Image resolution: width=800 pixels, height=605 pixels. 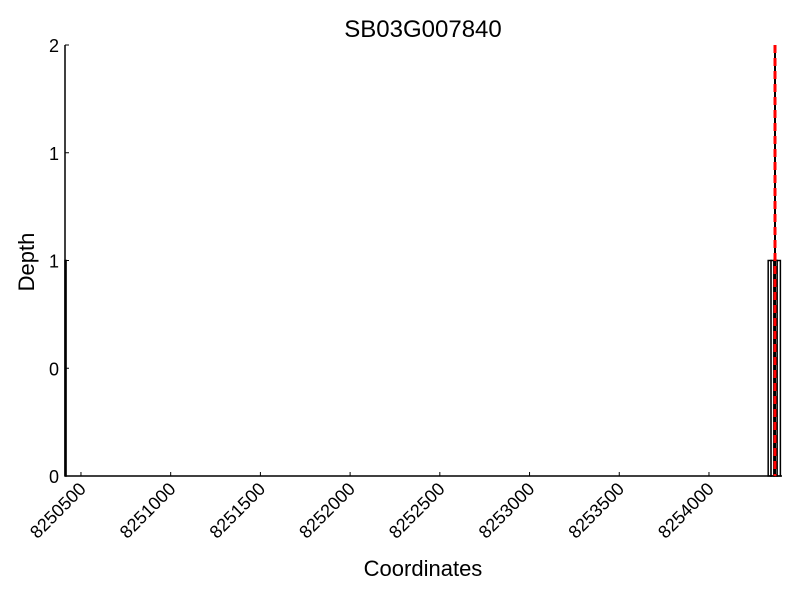 I want to click on x-tick-label: 8251500, so click(x=238, y=511).